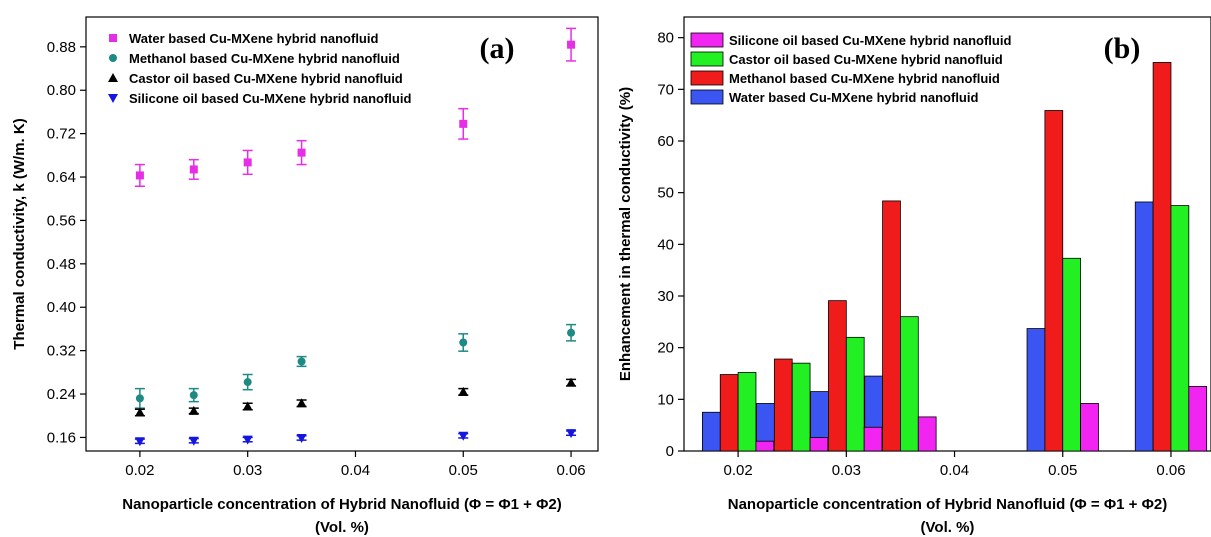 This screenshot has width=1211, height=537. What do you see at coordinates (665, 89) in the screenshot?
I see `y-tick-label: 70` at bounding box center [665, 89].